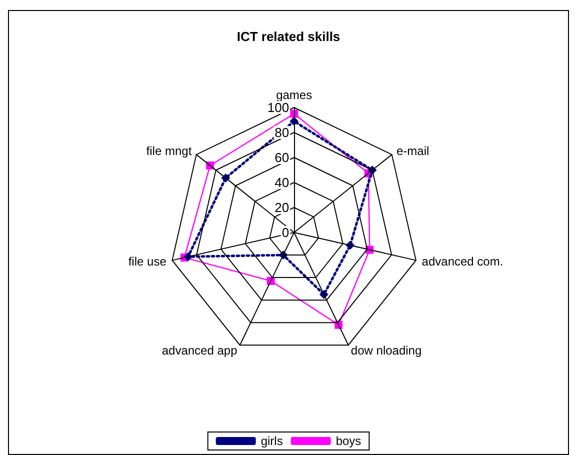 The width and height of the screenshot is (577, 455). Describe the element at coordinates (288, 36) in the screenshot. I see `chart-title: ICT related skills` at that location.